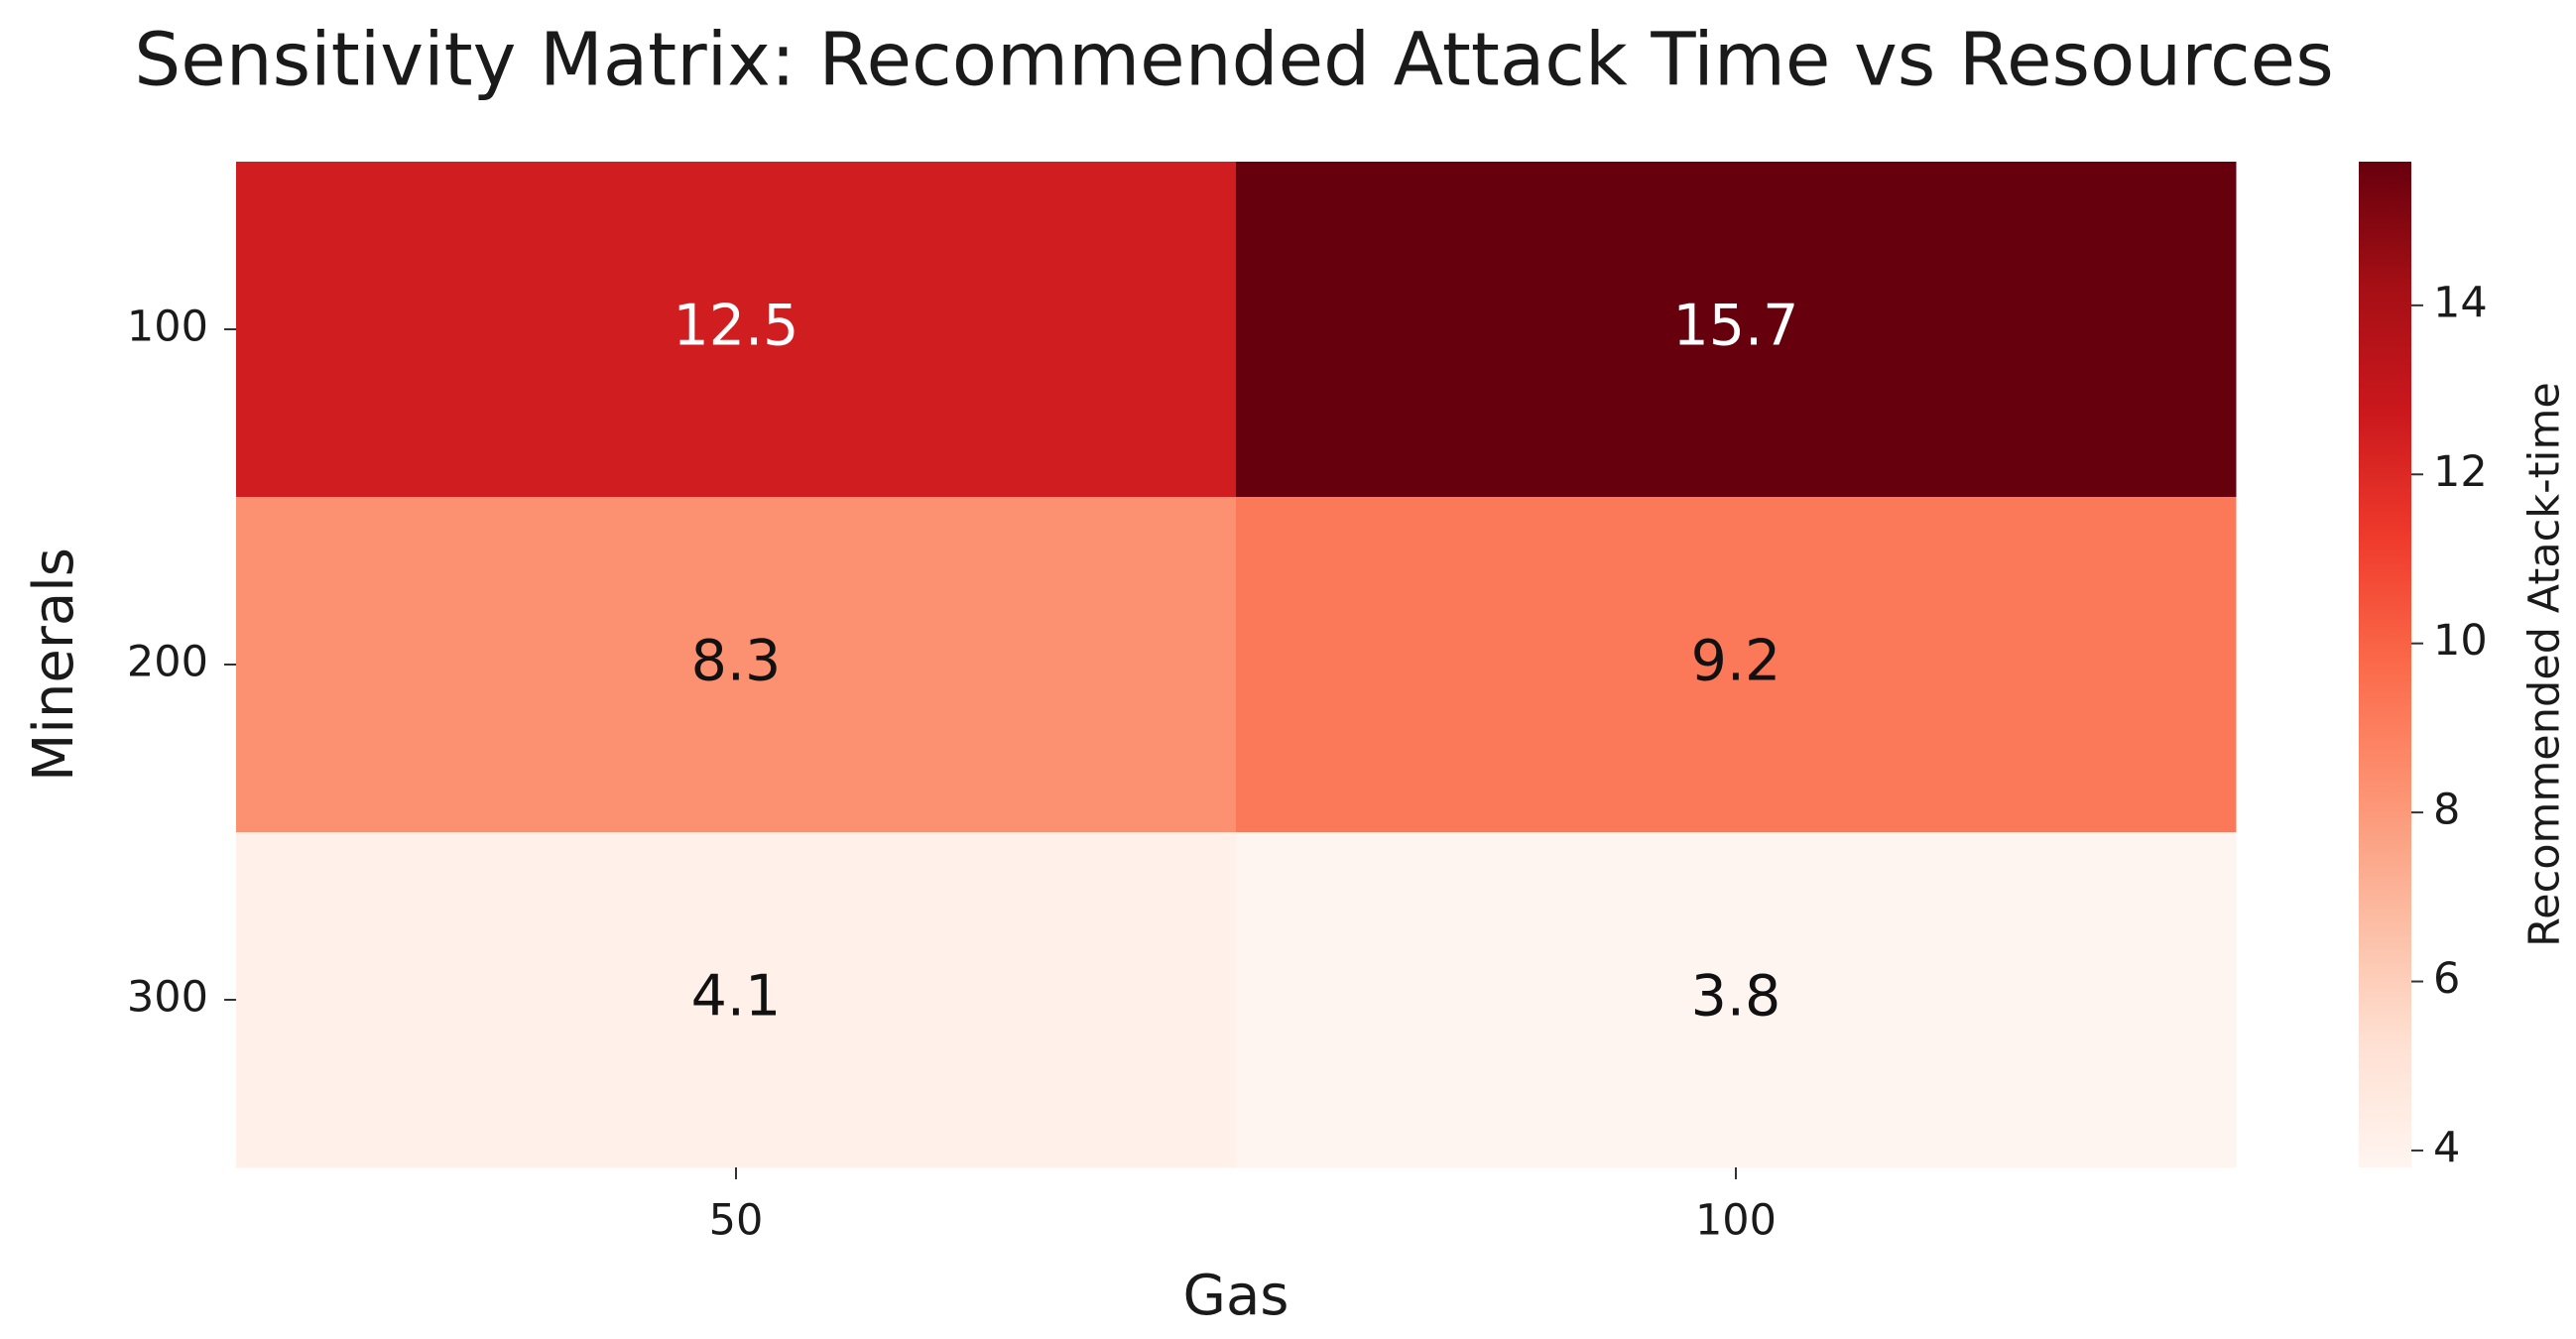  Describe the element at coordinates (1736, 997) in the screenshot. I see `cell-label: 3.8` at that location.